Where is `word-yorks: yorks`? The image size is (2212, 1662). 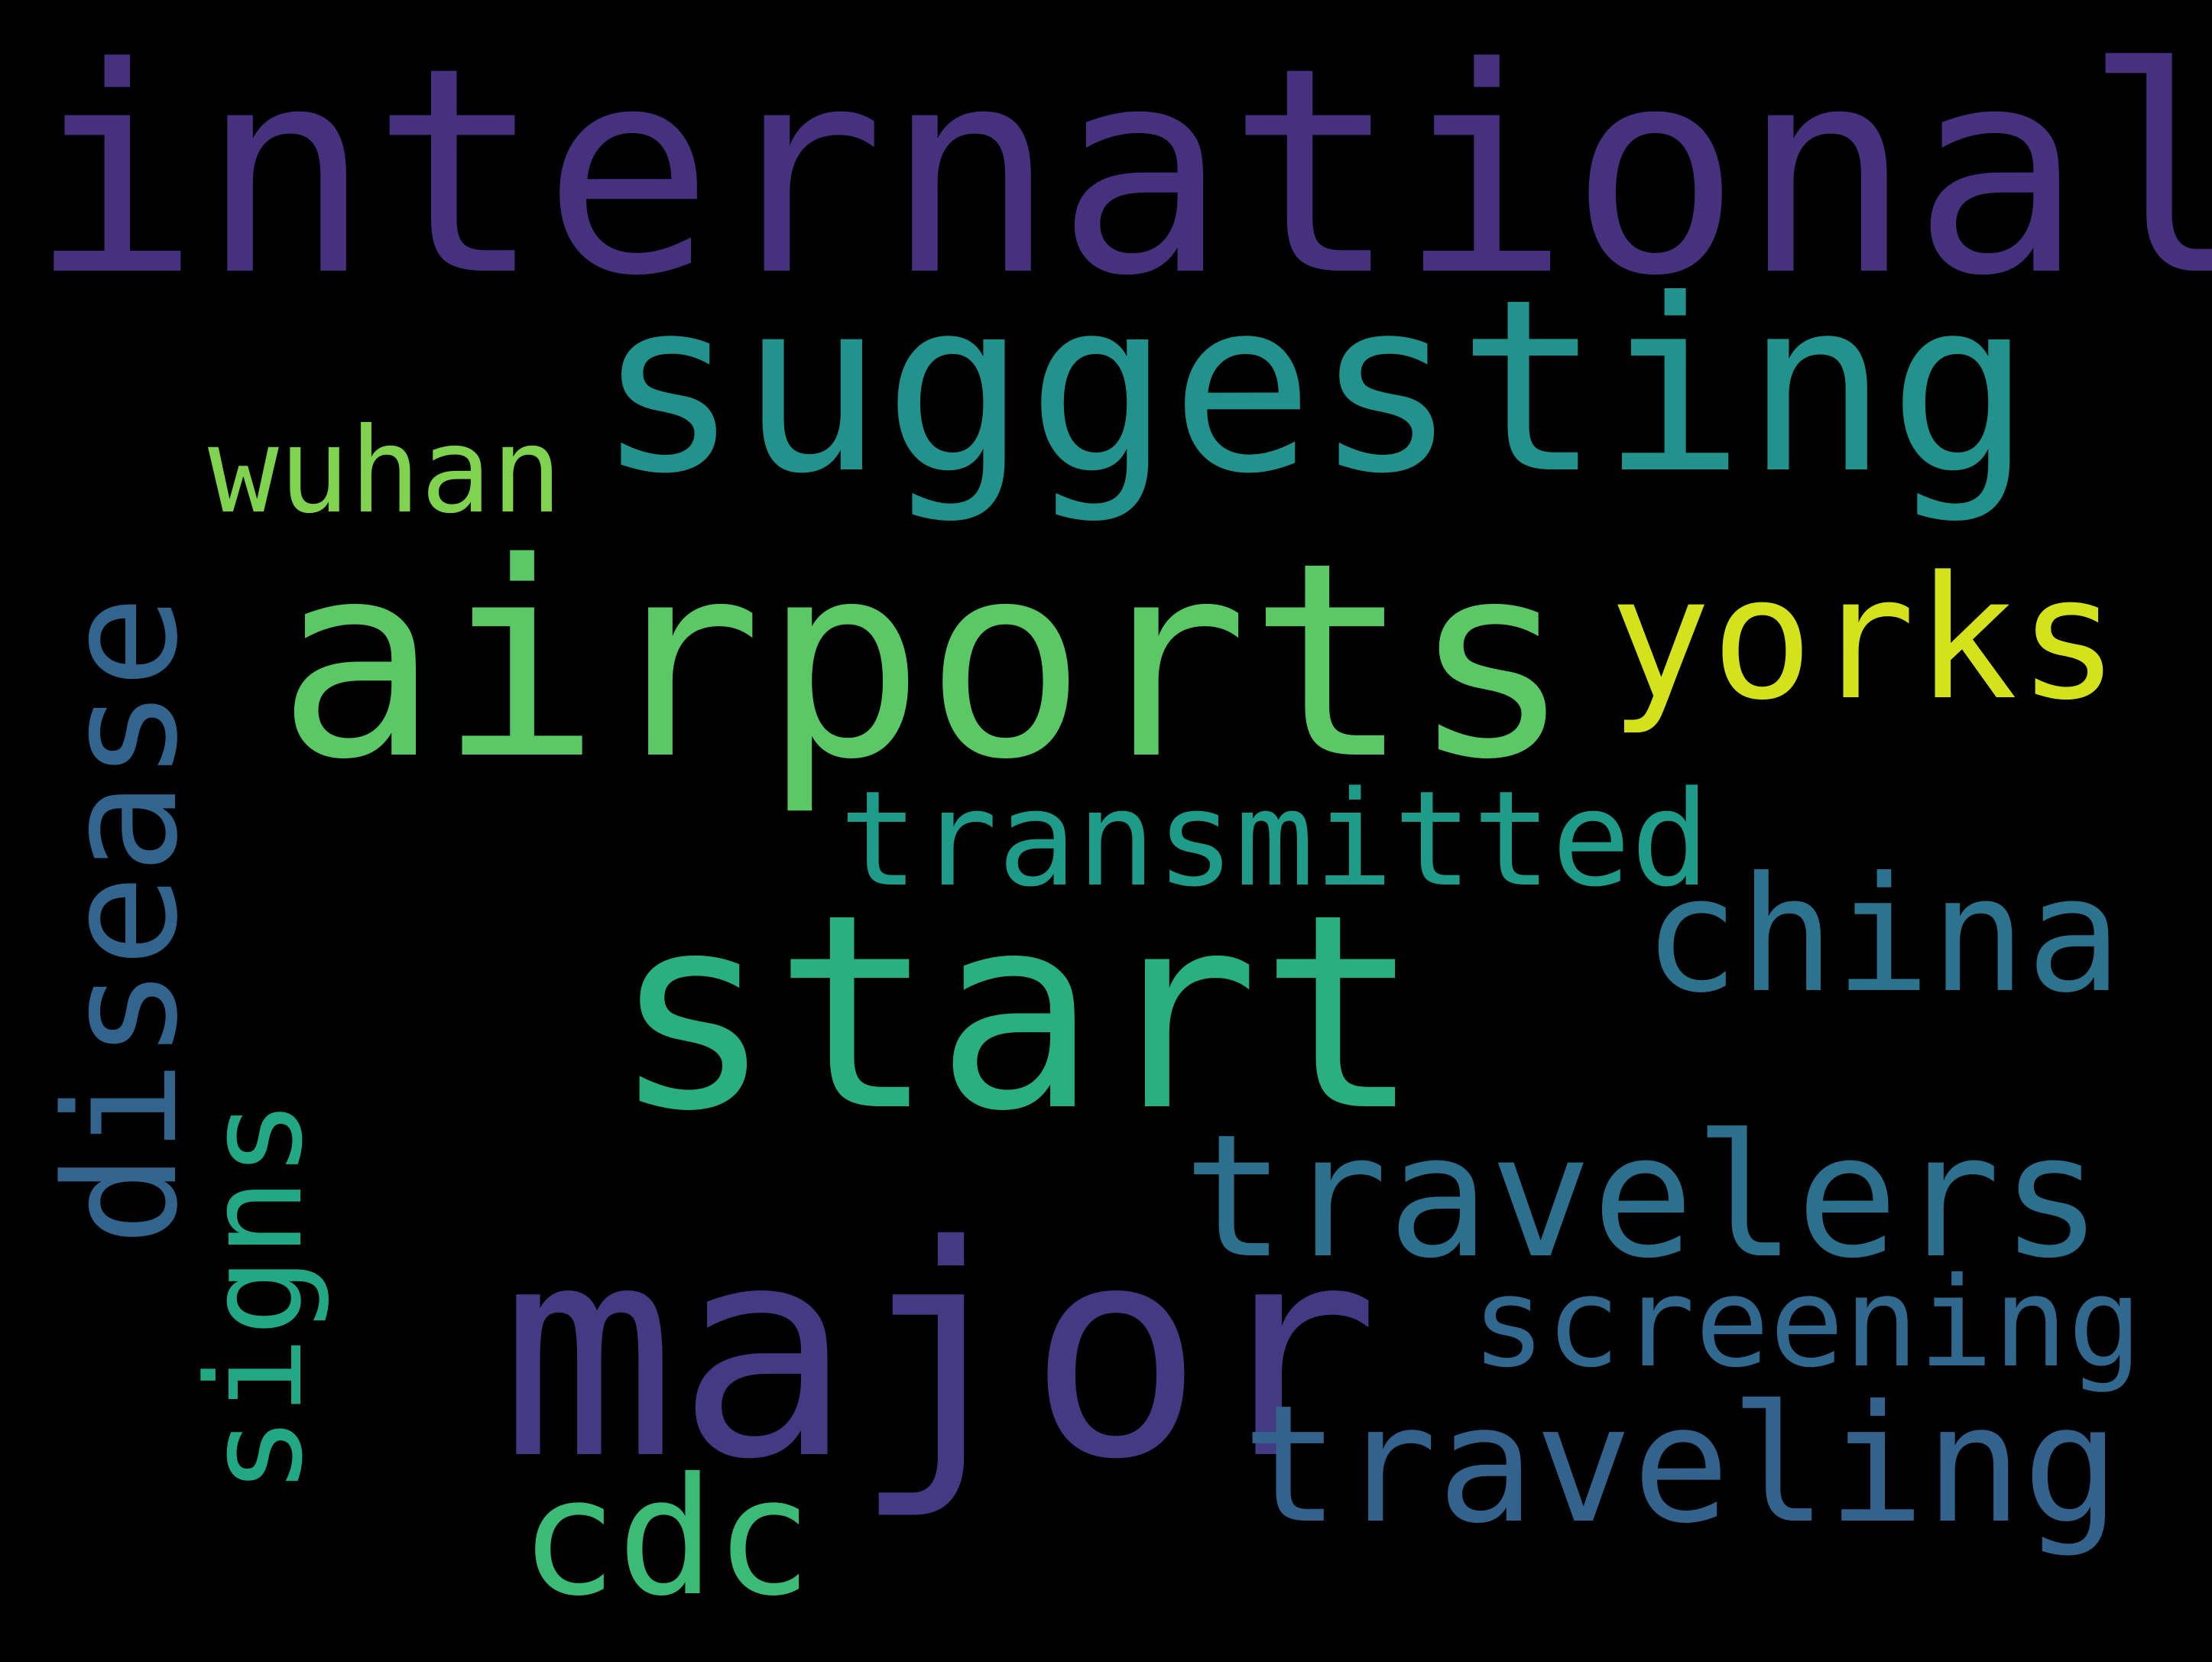
word-yorks: yorks is located at coordinates (1864, 639).